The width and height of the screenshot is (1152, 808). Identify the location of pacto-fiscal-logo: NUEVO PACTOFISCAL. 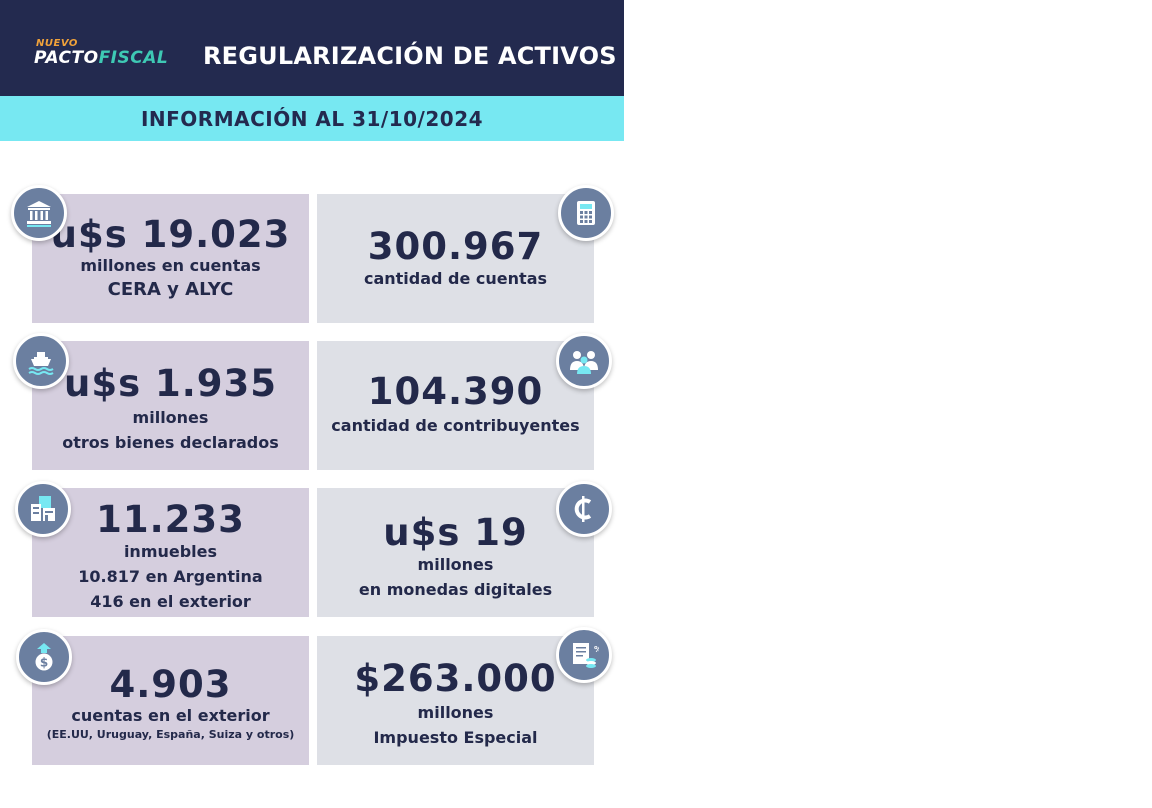
(109, 56).